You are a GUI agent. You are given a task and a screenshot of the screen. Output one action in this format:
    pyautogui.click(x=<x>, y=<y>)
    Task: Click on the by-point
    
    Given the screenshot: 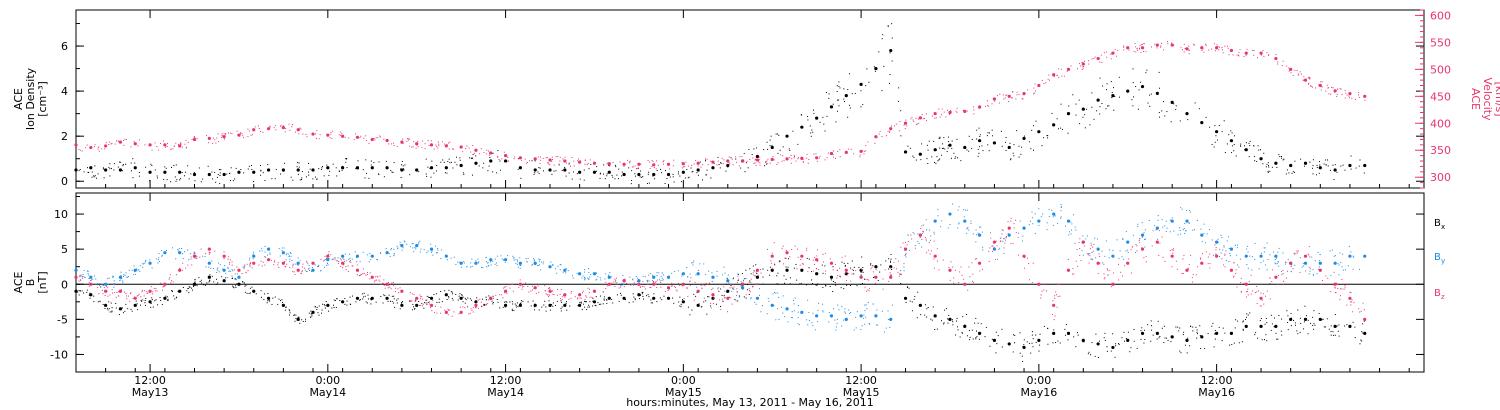 What is the action you would take?
    pyautogui.click(x=1098, y=249)
    